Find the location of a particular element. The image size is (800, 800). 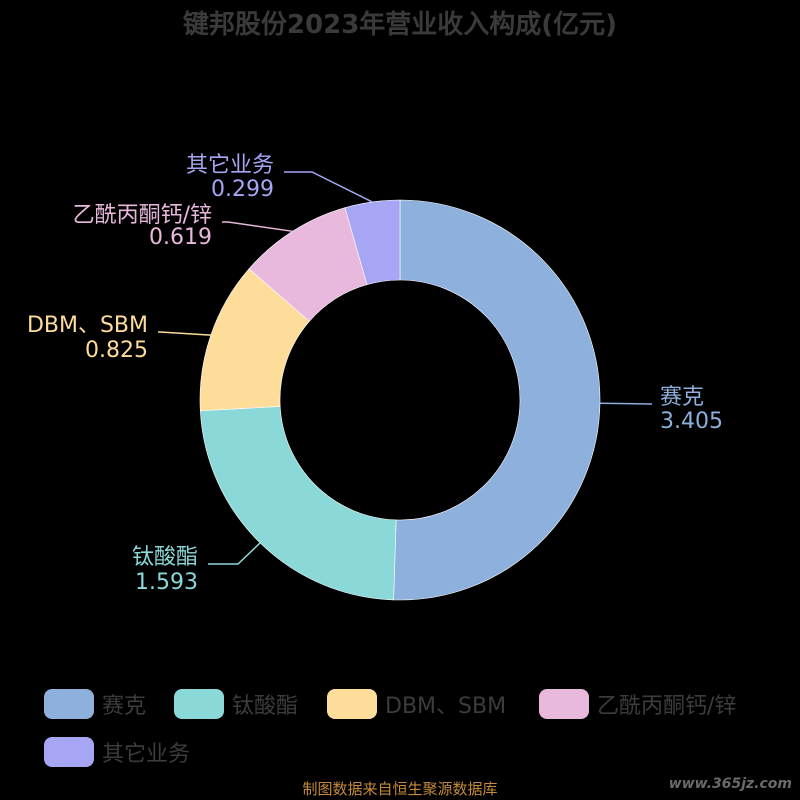

legend-label: 赛克 is located at coordinates (124, 706).